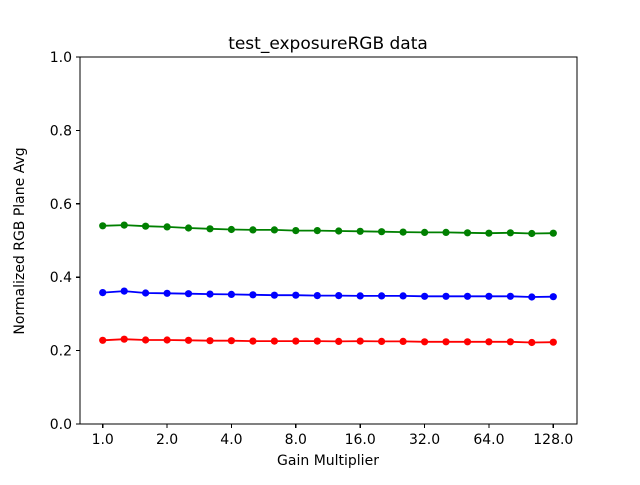 Image resolution: width=640 pixels, height=485 pixels. I want to click on y-axis-label: Normalized RGB Plane Avg, so click(20, 240).